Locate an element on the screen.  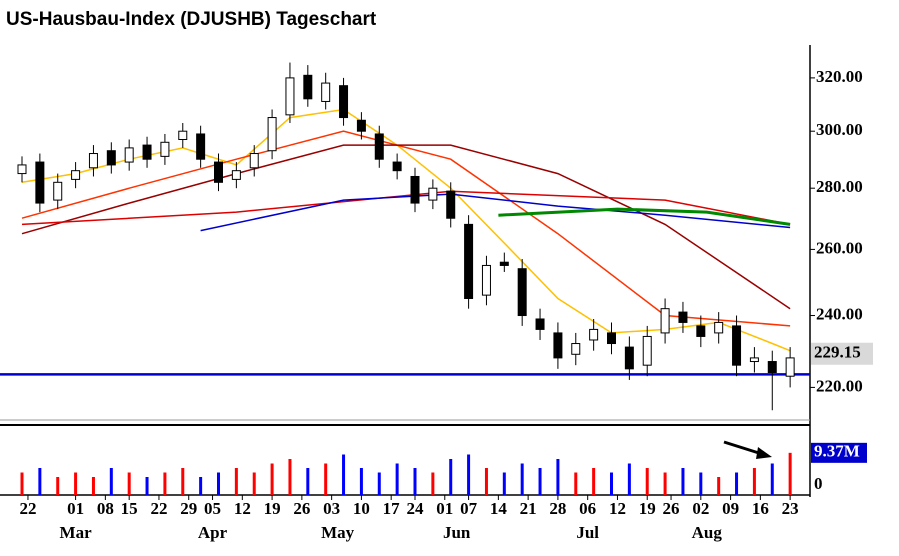
volume-label-box is located at coordinates (839, 452).